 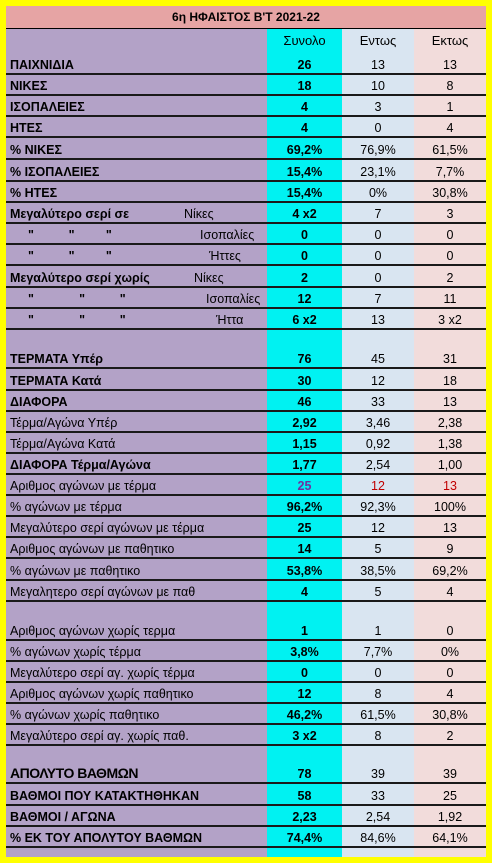 What do you see at coordinates (64, 423) in the screenshot?
I see `row-label: Τέρμα/Αγώνα Υπέρ` at bounding box center [64, 423].